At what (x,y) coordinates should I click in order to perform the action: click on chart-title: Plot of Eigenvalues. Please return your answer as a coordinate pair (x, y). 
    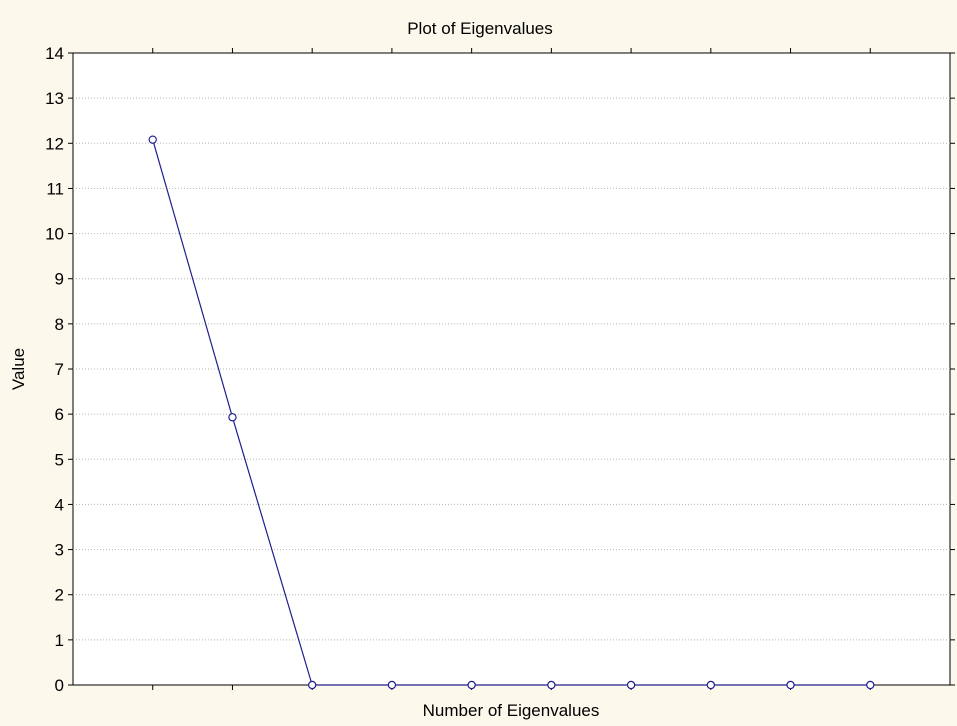
    Looking at the image, I should click on (480, 28).